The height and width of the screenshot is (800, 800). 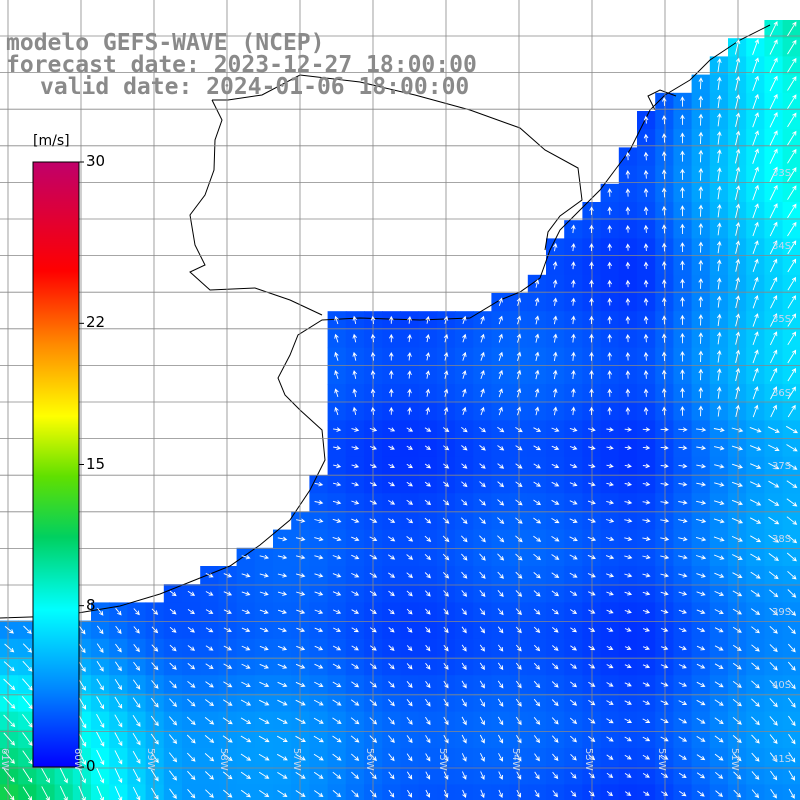 I want to click on colorbar-tick-label: 0, so click(x=91, y=766).